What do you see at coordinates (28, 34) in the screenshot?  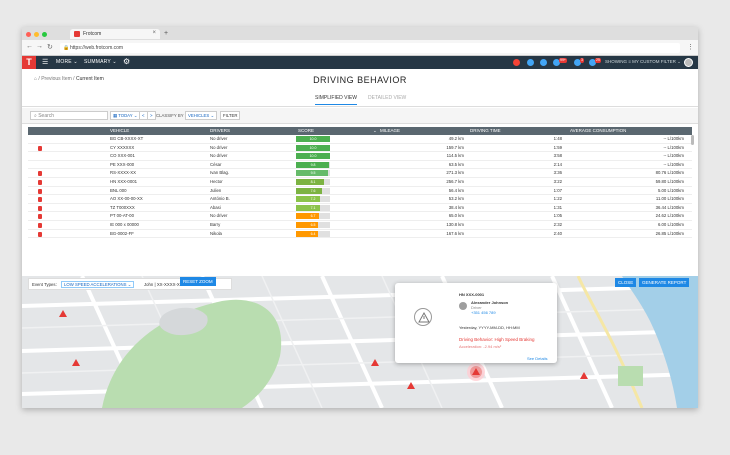 I see `close-dot` at bounding box center [28, 34].